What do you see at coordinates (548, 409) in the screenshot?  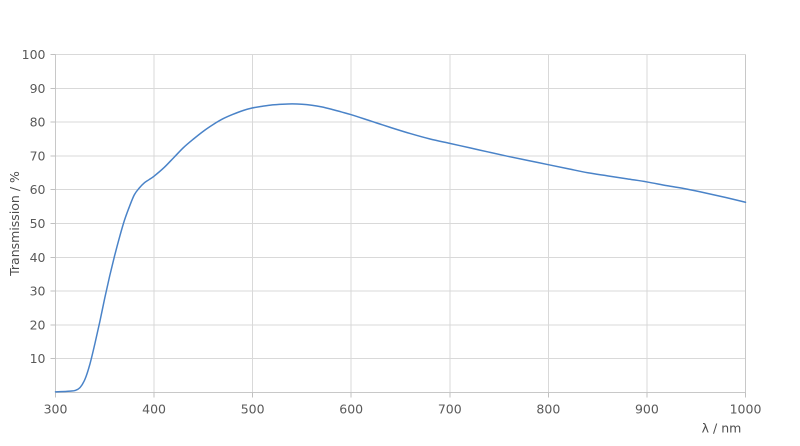 I see `x-tick-label: 800` at bounding box center [548, 409].